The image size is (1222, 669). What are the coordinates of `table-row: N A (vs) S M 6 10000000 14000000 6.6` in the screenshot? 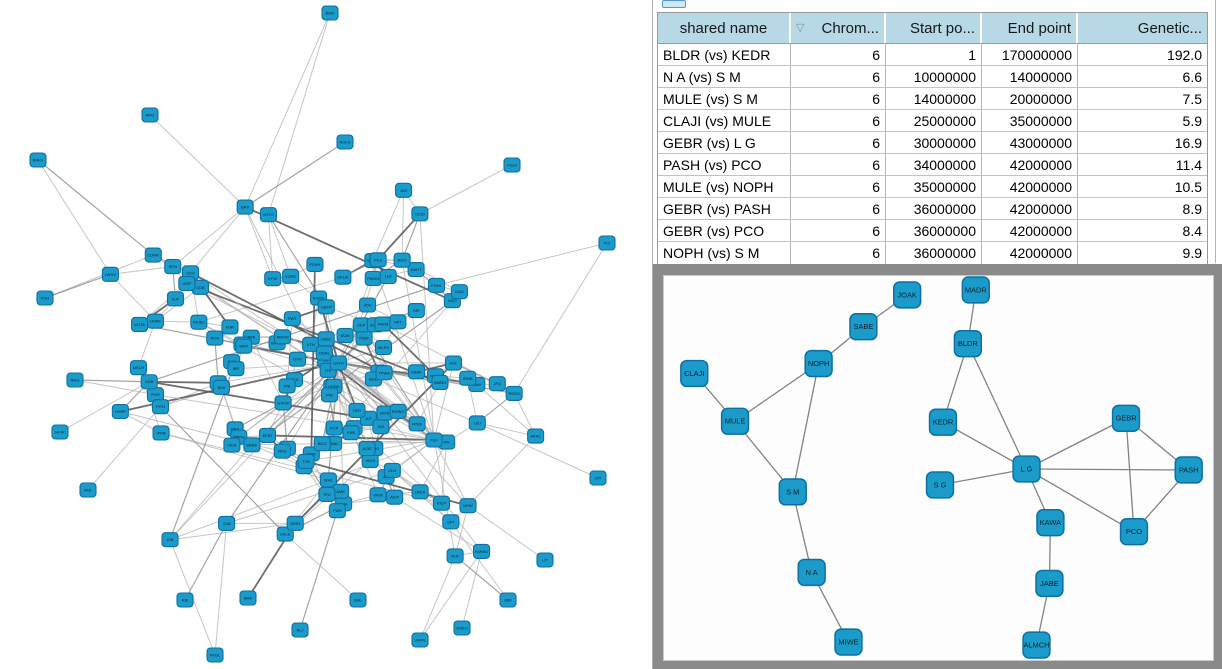 It's located at (932, 77).